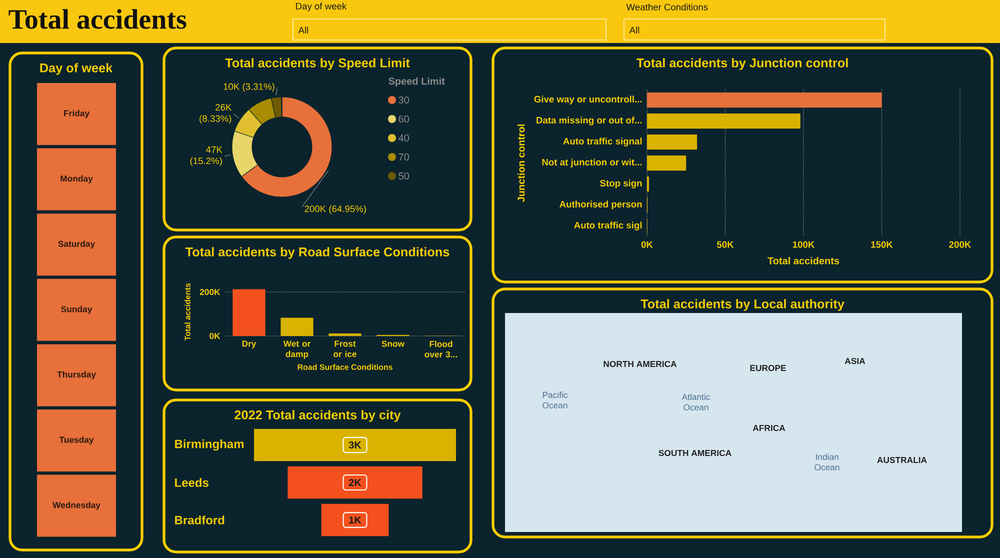 The height and width of the screenshot is (558, 1000). I want to click on data-label: 3K, so click(355, 445).